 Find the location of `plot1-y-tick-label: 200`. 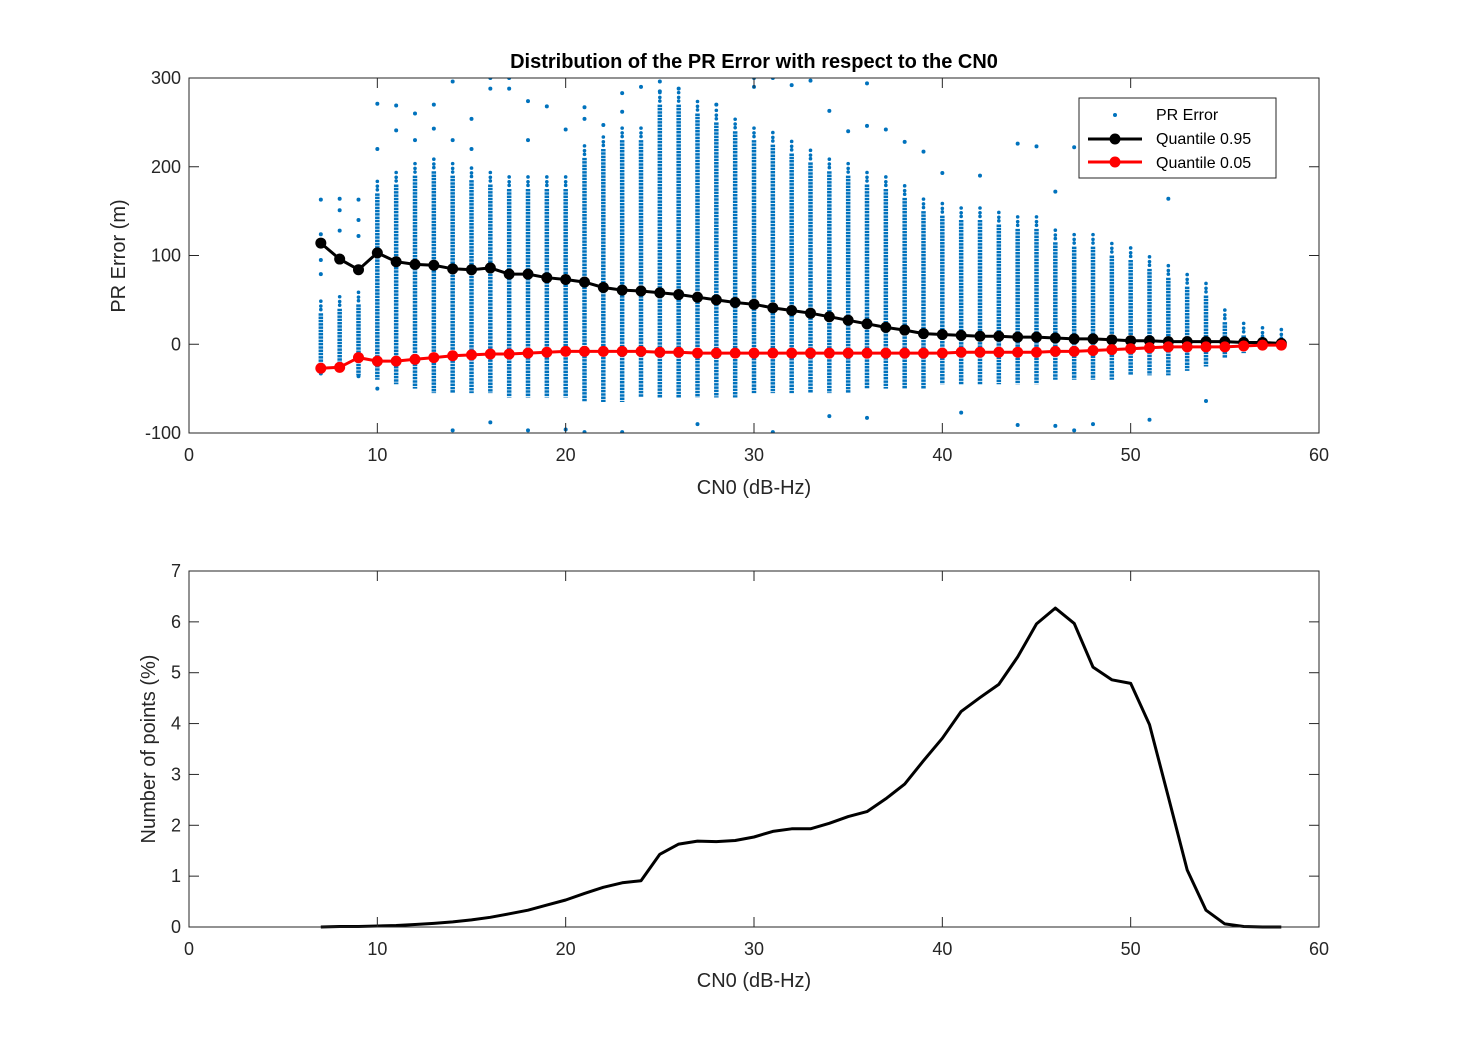

plot1-y-tick-label: 200 is located at coordinates (166, 167).